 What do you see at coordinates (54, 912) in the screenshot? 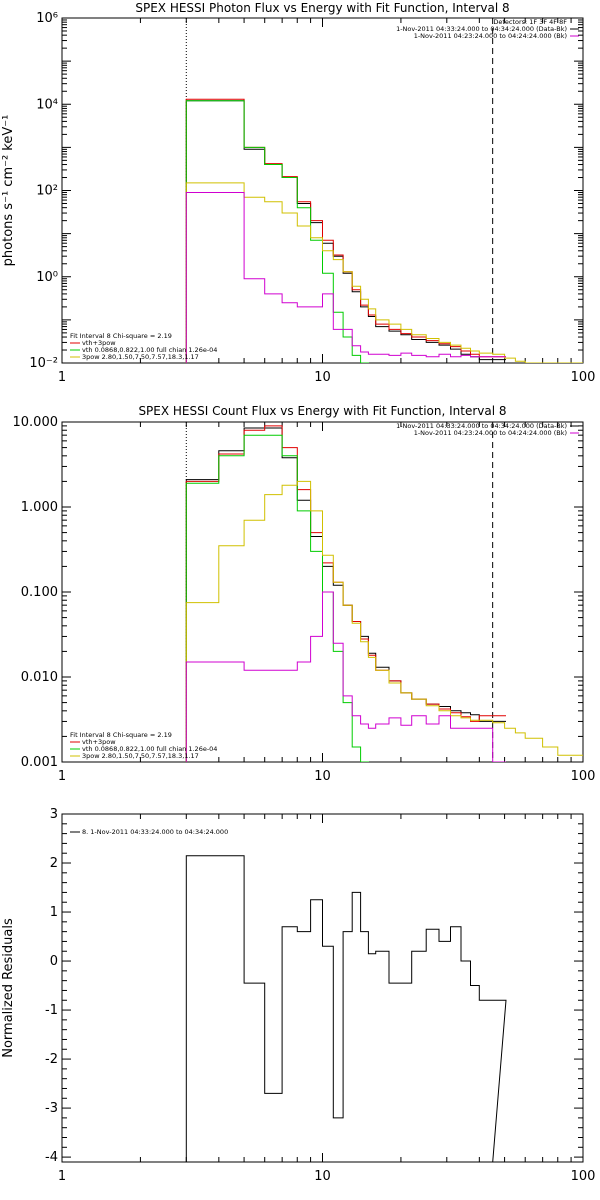
I see `y-tick-label: 1` at bounding box center [54, 912].